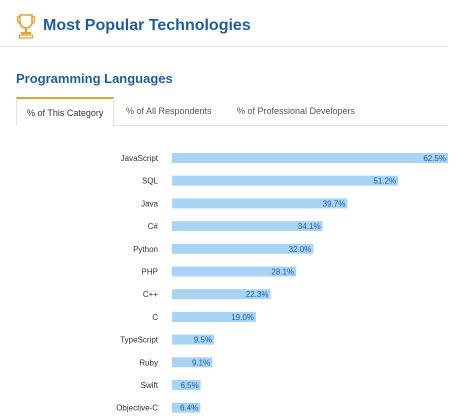 This screenshot has width=474, height=417. I want to click on tab-this-category: % of This Category, so click(65, 111).